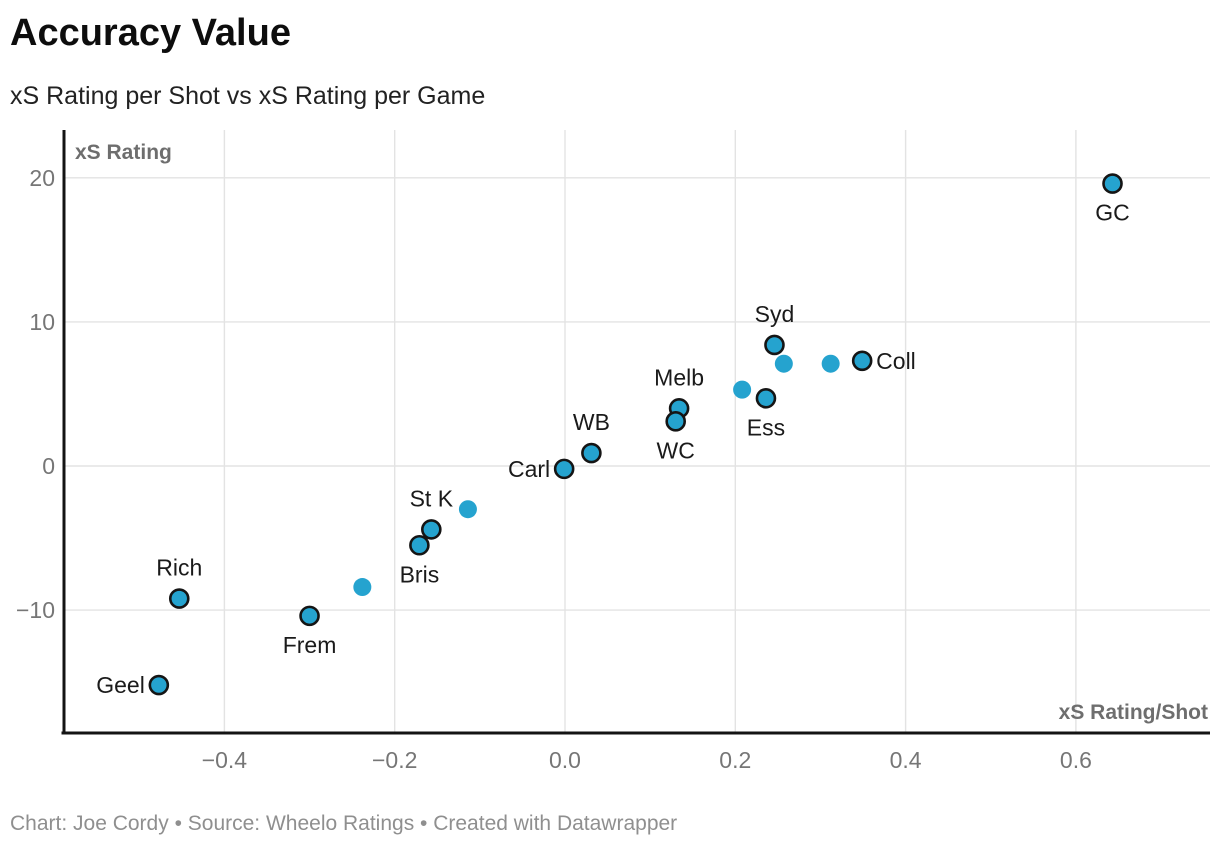 The width and height of the screenshot is (1220, 850). Describe the element at coordinates (766, 398) in the screenshot. I see `data-point-ess` at that location.